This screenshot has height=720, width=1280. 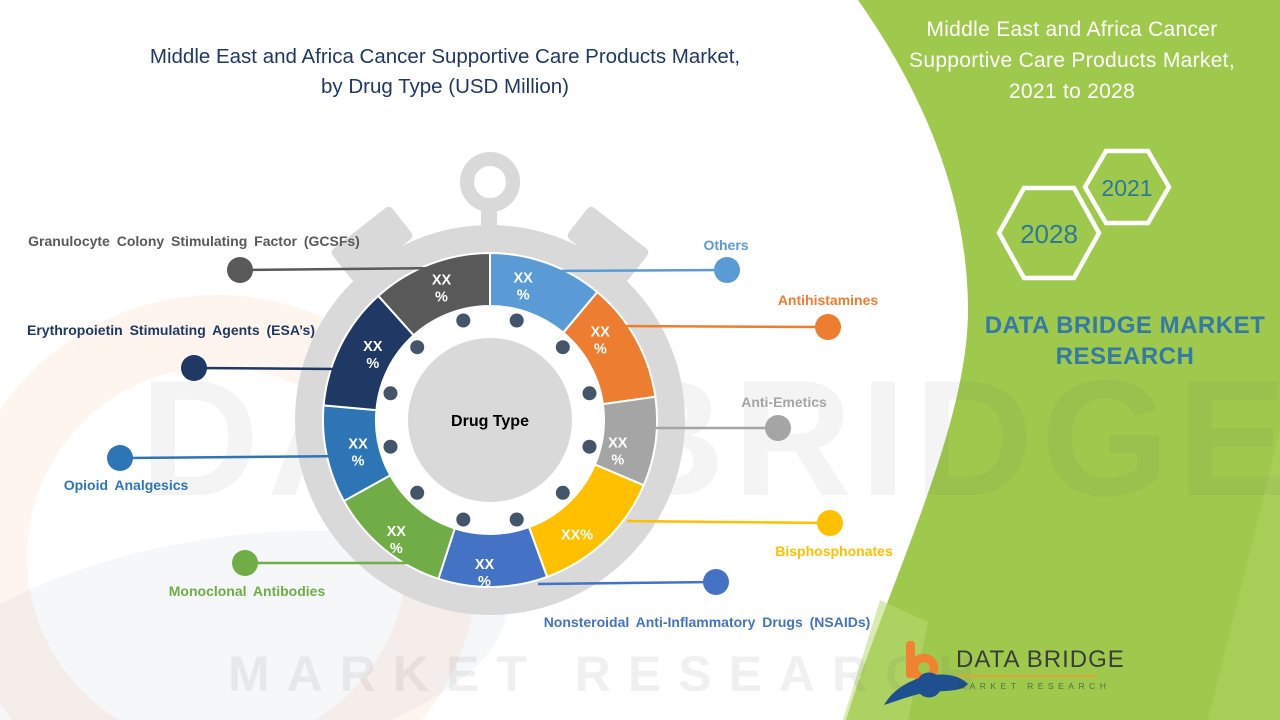 I want to click on callout-line-bisphosphonates, so click(x=728, y=522).